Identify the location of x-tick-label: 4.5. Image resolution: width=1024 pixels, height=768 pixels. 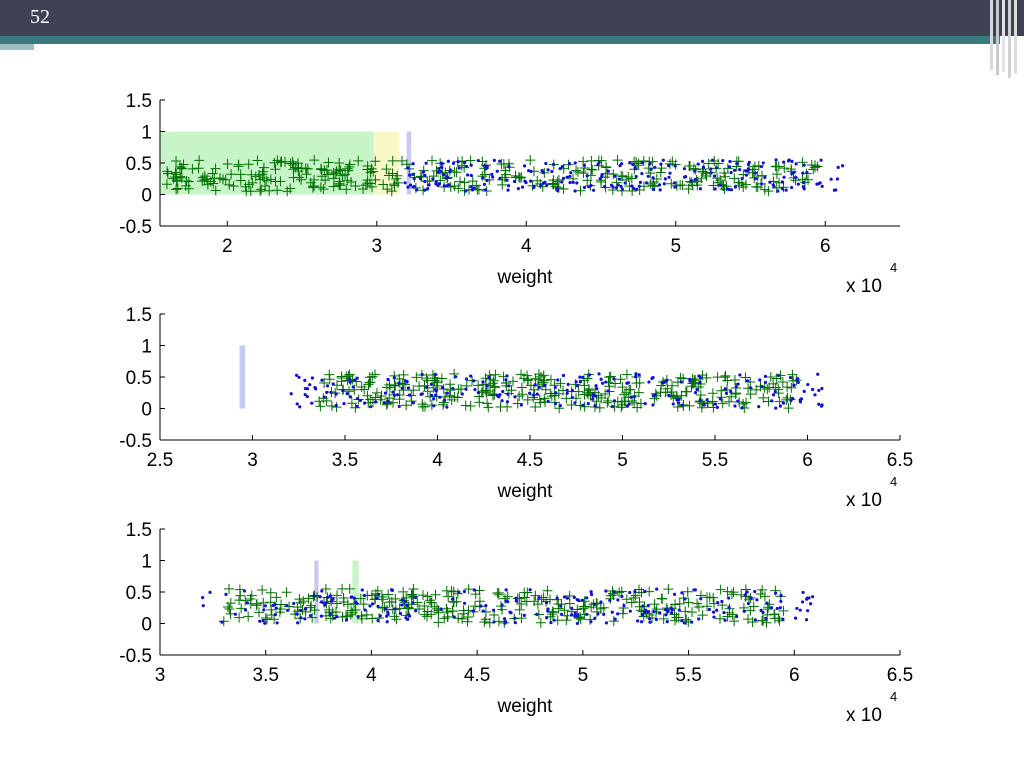
(477, 675).